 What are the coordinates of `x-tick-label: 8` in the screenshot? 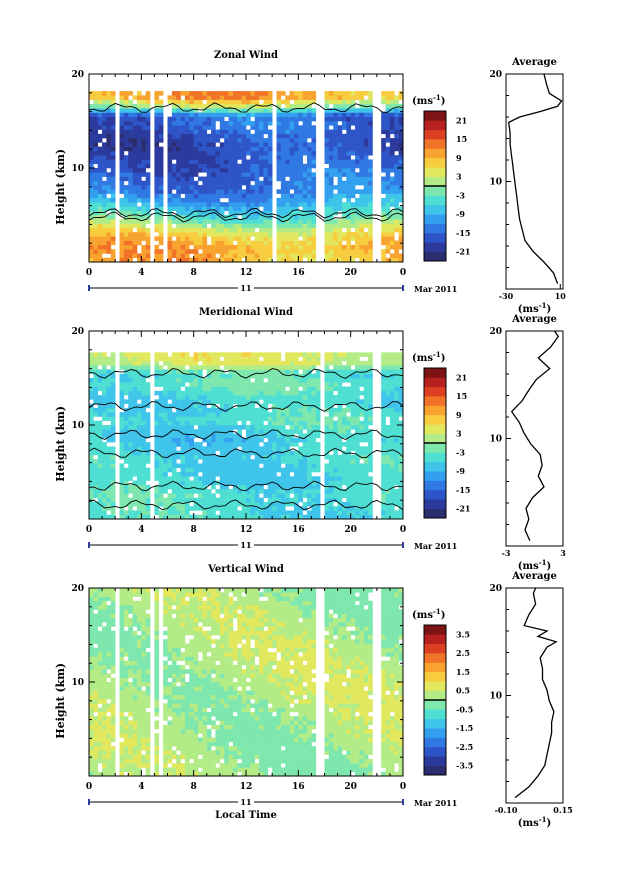 It's located at (194, 273).